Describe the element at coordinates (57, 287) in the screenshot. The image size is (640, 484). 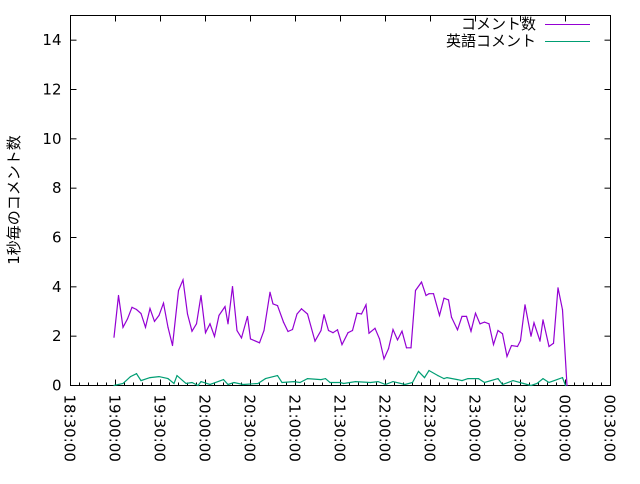
I see `y-tick-label: 4` at that location.